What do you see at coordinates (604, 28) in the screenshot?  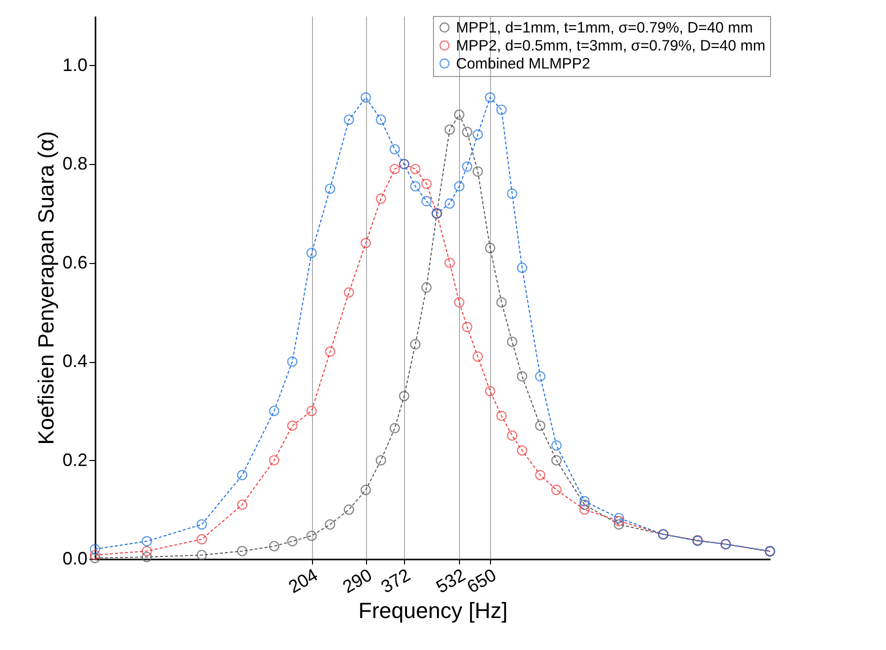 I see `legend-label: MPP1, d=1mm, t=1mm, σ=0.79%, D=40 mm` at bounding box center [604, 28].